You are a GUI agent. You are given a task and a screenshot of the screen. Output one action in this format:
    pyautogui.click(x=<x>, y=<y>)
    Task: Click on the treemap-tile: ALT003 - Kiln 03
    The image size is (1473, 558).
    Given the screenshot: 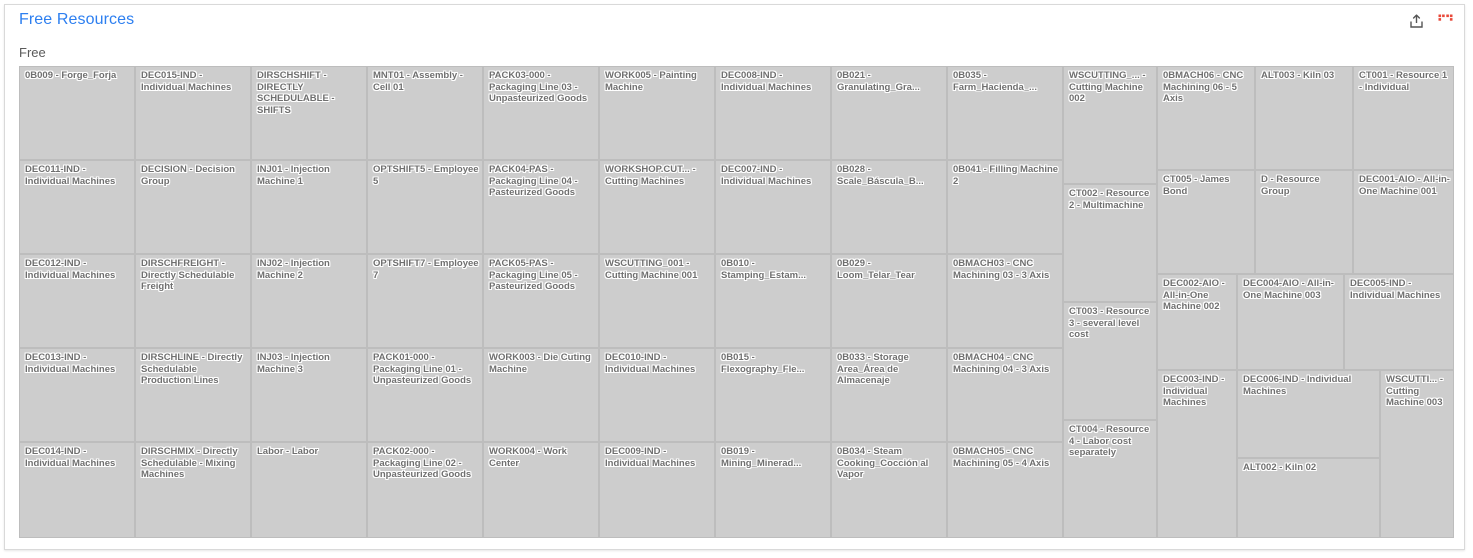 What is the action you would take?
    pyautogui.click(x=1304, y=118)
    